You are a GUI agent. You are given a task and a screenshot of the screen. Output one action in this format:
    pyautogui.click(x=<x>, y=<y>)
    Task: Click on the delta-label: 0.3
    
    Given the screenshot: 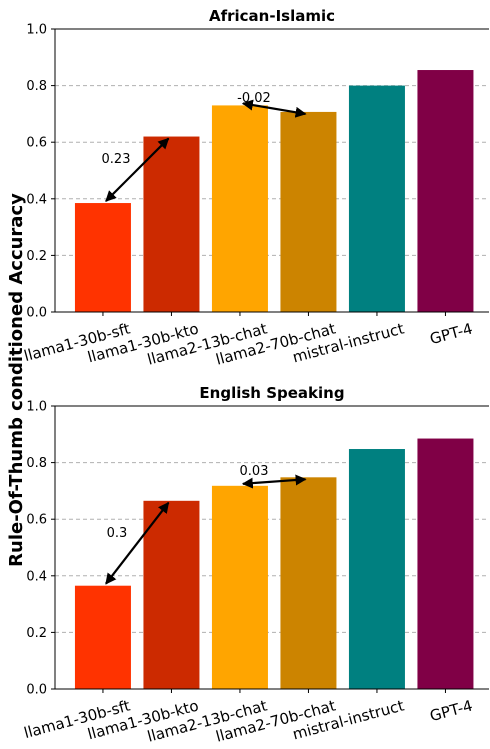 What is the action you would take?
    pyautogui.click(x=117, y=533)
    